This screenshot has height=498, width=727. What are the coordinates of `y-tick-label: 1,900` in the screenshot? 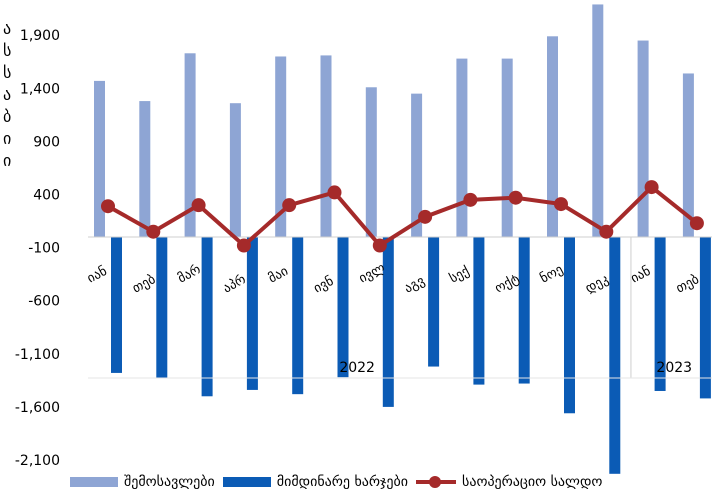 It's located at (40, 36).